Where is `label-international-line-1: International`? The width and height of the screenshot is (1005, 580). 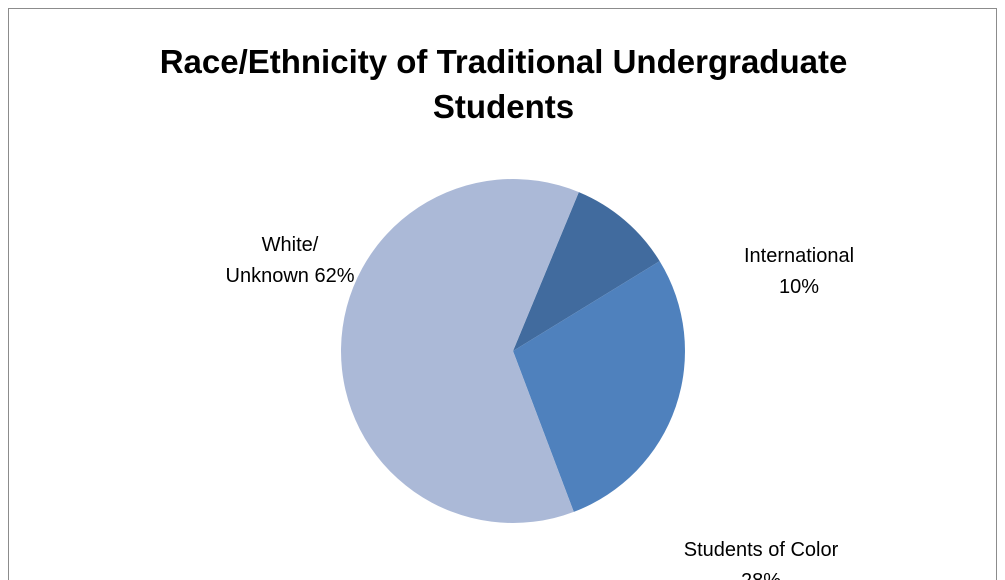
label-international-line-1: International is located at coordinates (799, 256).